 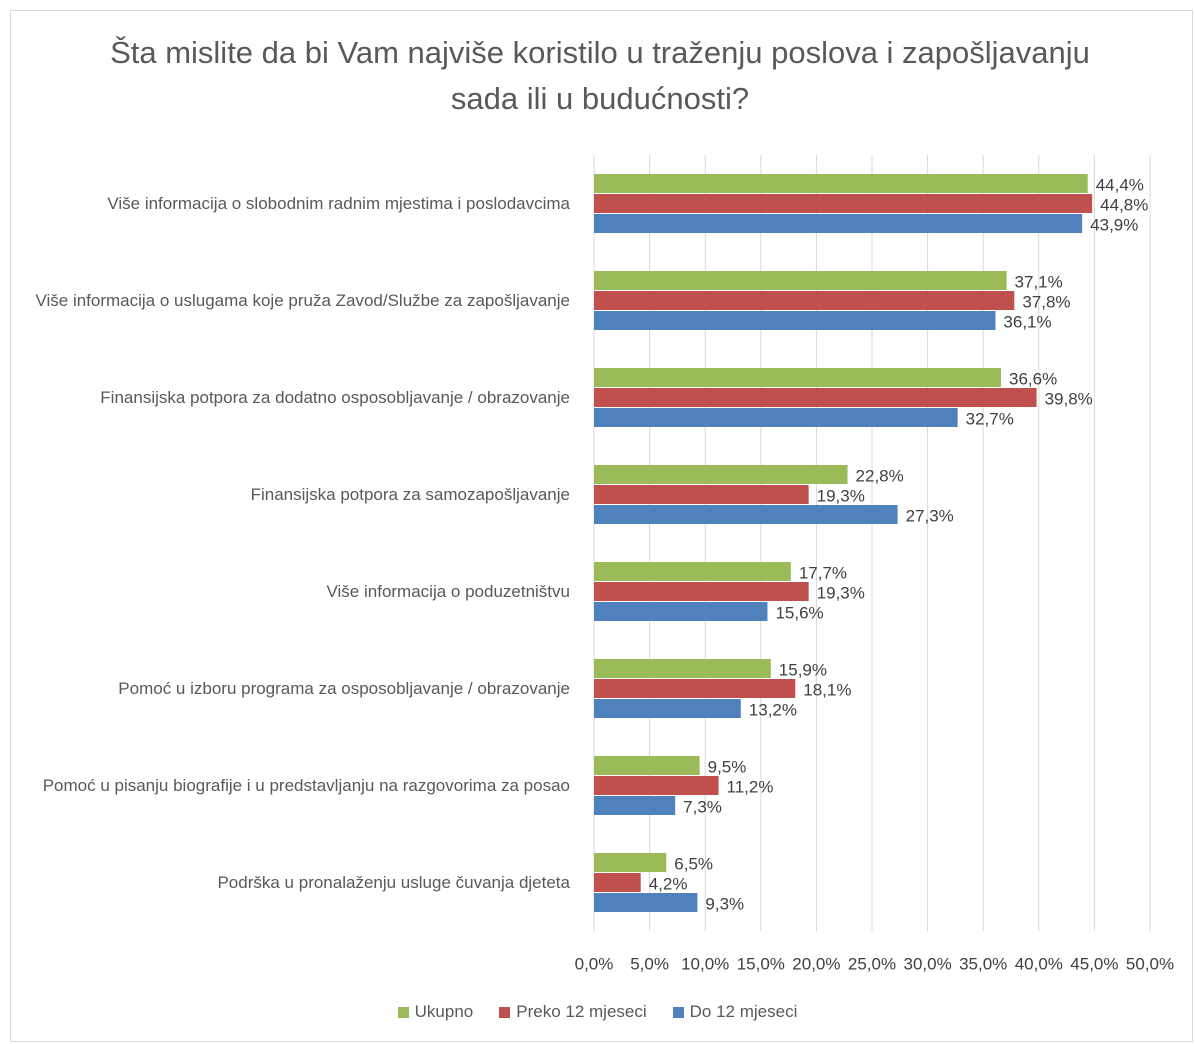 I want to click on value-label: 22,8%, so click(x=880, y=475).